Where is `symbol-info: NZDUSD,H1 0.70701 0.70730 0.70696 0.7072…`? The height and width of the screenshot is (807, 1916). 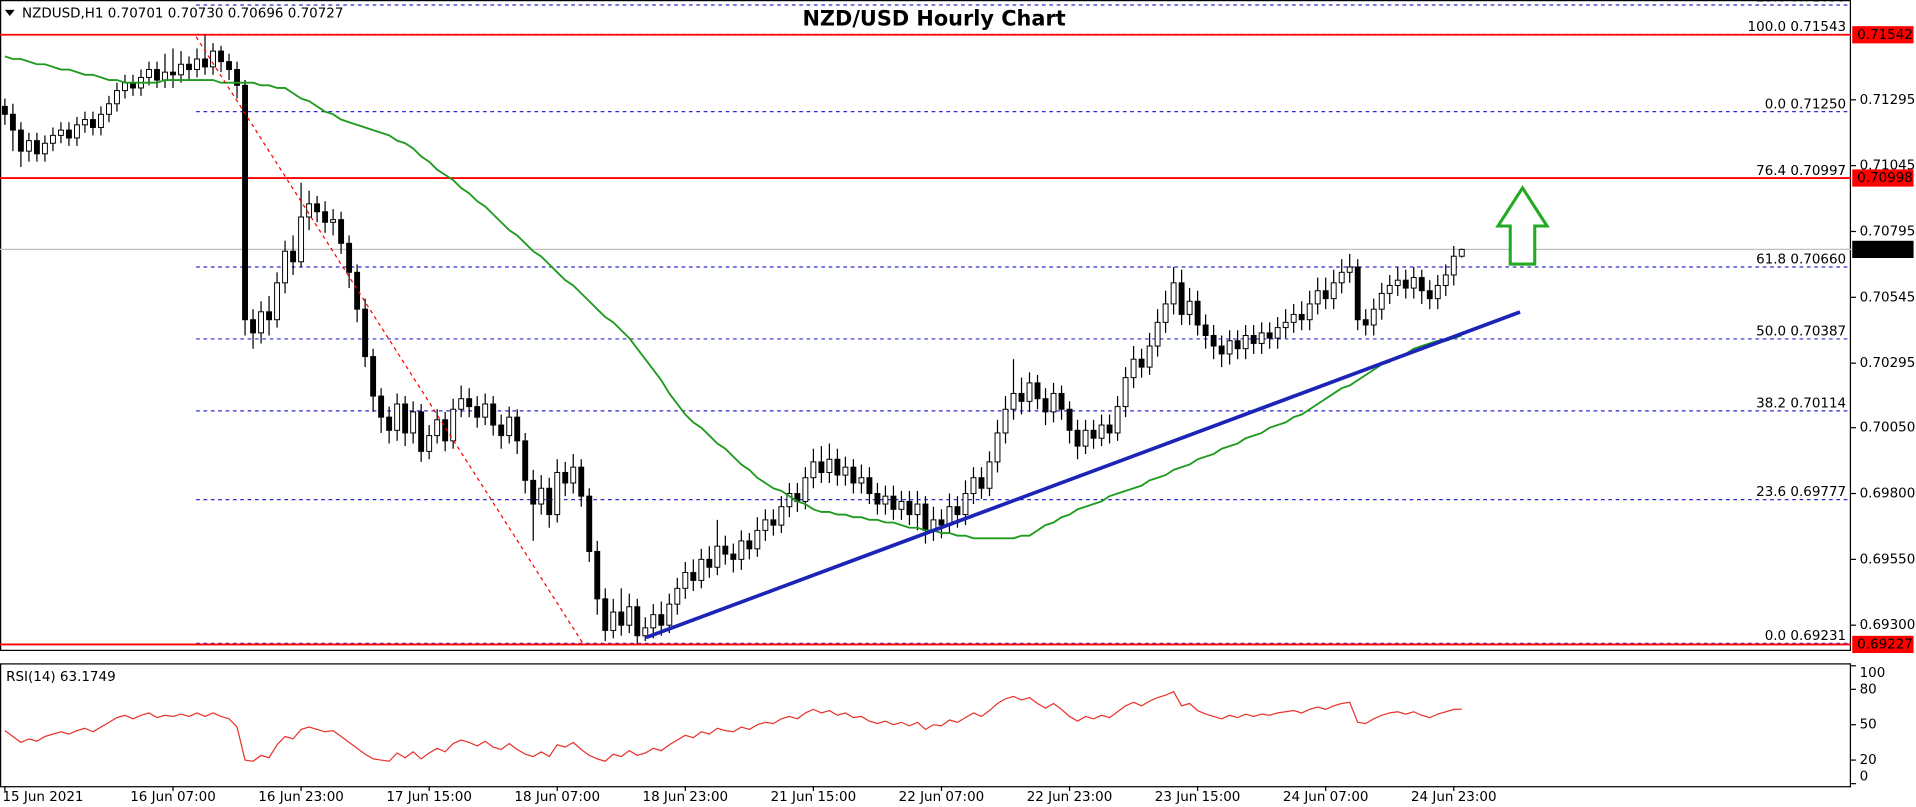 symbol-info: NZDUSD,H1 0.70701 0.70730 0.70696 0.7072… is located at coordinates (182, 14).